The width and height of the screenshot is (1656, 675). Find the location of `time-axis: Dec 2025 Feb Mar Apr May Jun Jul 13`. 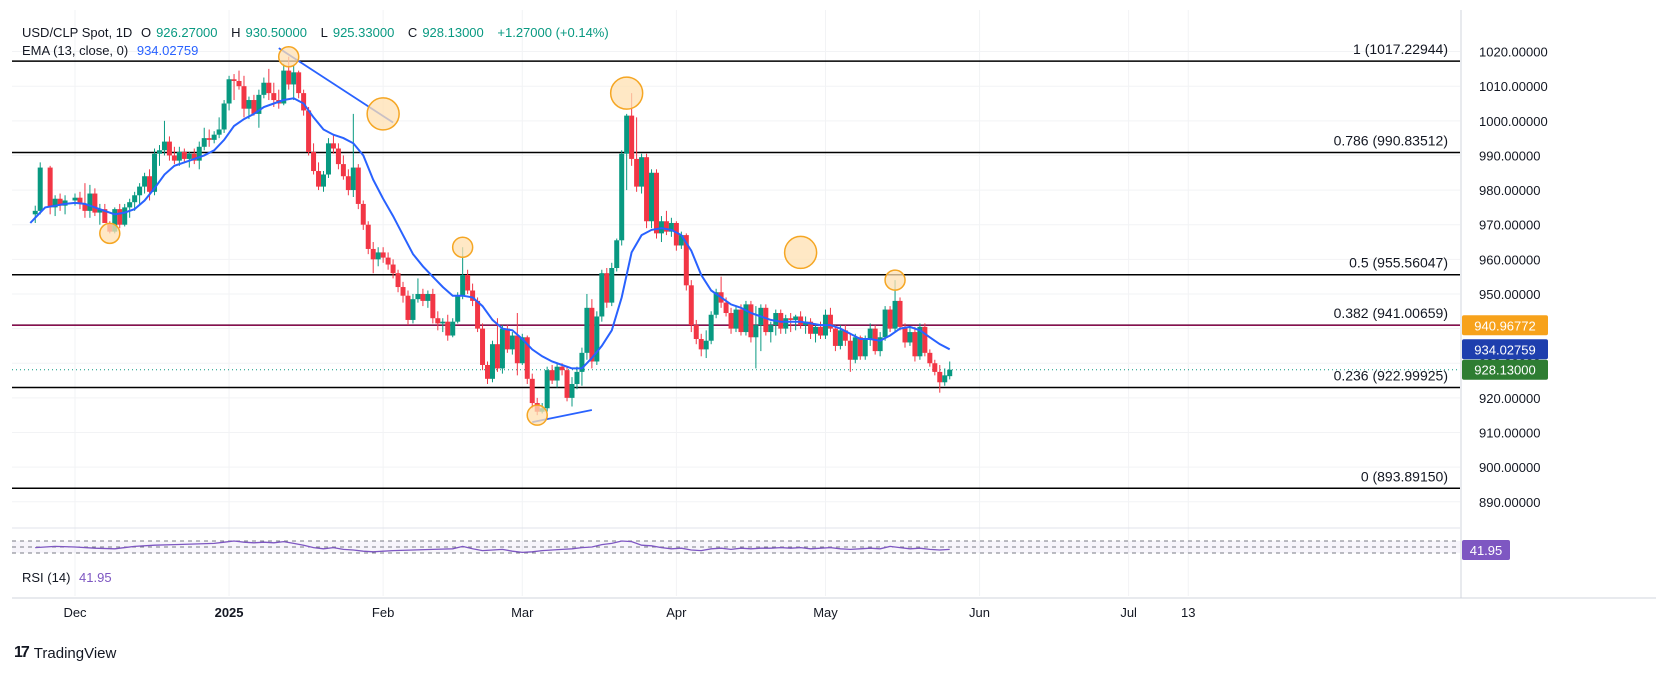

time-axis: Dec 2025 Feb Mar Apr May Jun Jul 13 is located at coordinates (834, 608).